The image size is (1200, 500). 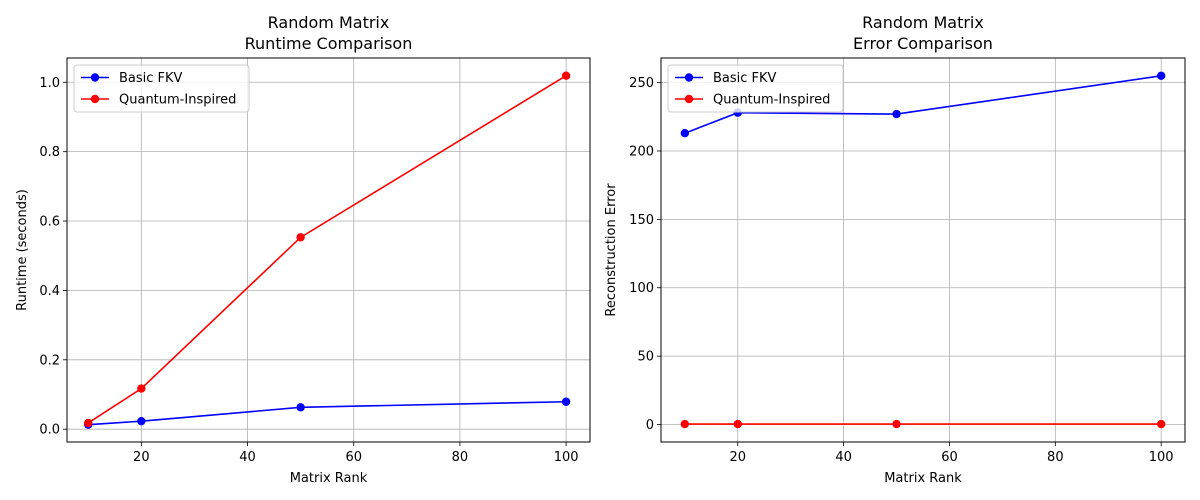 I want to click on y-tick-label: 0.6, so click(x=49, y=222).